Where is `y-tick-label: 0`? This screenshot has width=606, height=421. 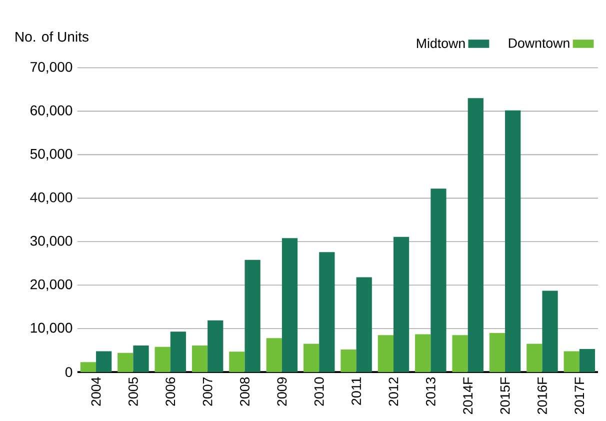 y-tick-label: 0 is located at coordinates (68, 371).